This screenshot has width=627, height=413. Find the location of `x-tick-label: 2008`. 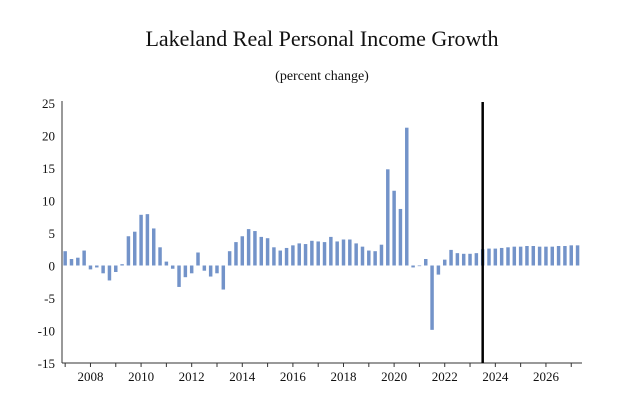

x-tick-label: 2008 is located at coordinates (90, 376).